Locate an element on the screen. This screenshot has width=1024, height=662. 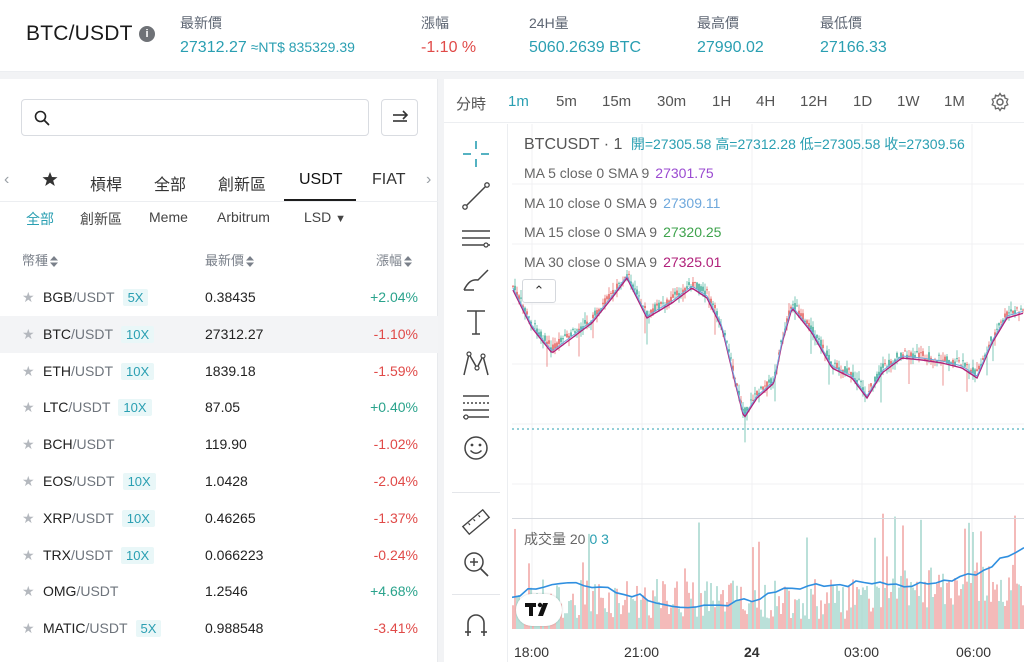
subtab-all: 全部 is located at coordinates (40, 219).